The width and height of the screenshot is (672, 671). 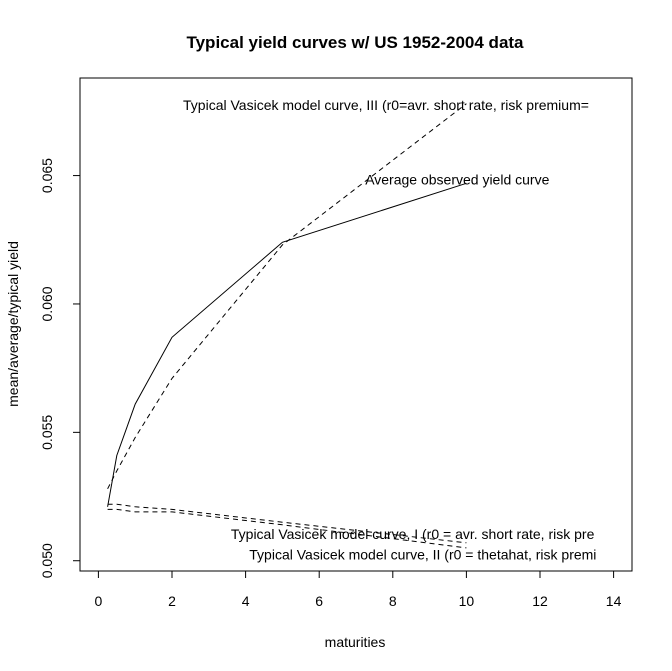 What do you see at coordinates (355, 642) in the screenshot?
I see `x-axis-label: maturities` at bounding box center [355, 642].